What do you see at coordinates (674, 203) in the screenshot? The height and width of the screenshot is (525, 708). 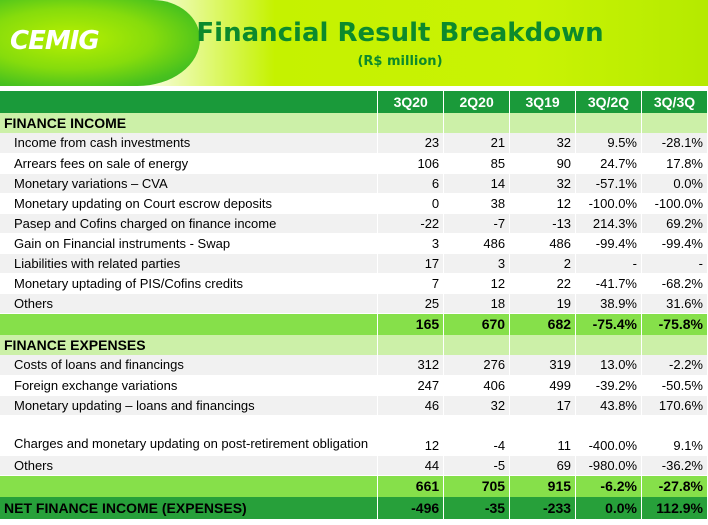 I see `table-cell: -100.0%` at bounding box center [674, 203].